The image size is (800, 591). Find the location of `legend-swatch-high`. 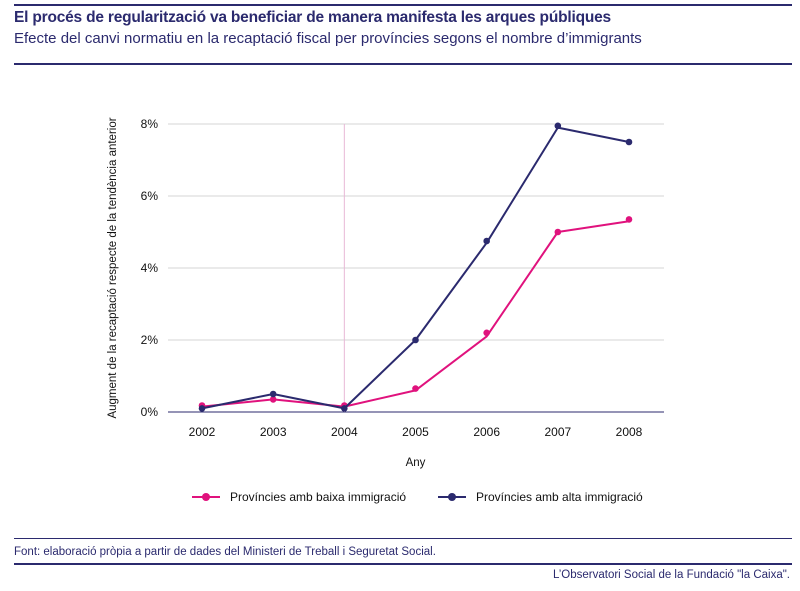

legend-swatch-high is located at coordinates (452, 497).